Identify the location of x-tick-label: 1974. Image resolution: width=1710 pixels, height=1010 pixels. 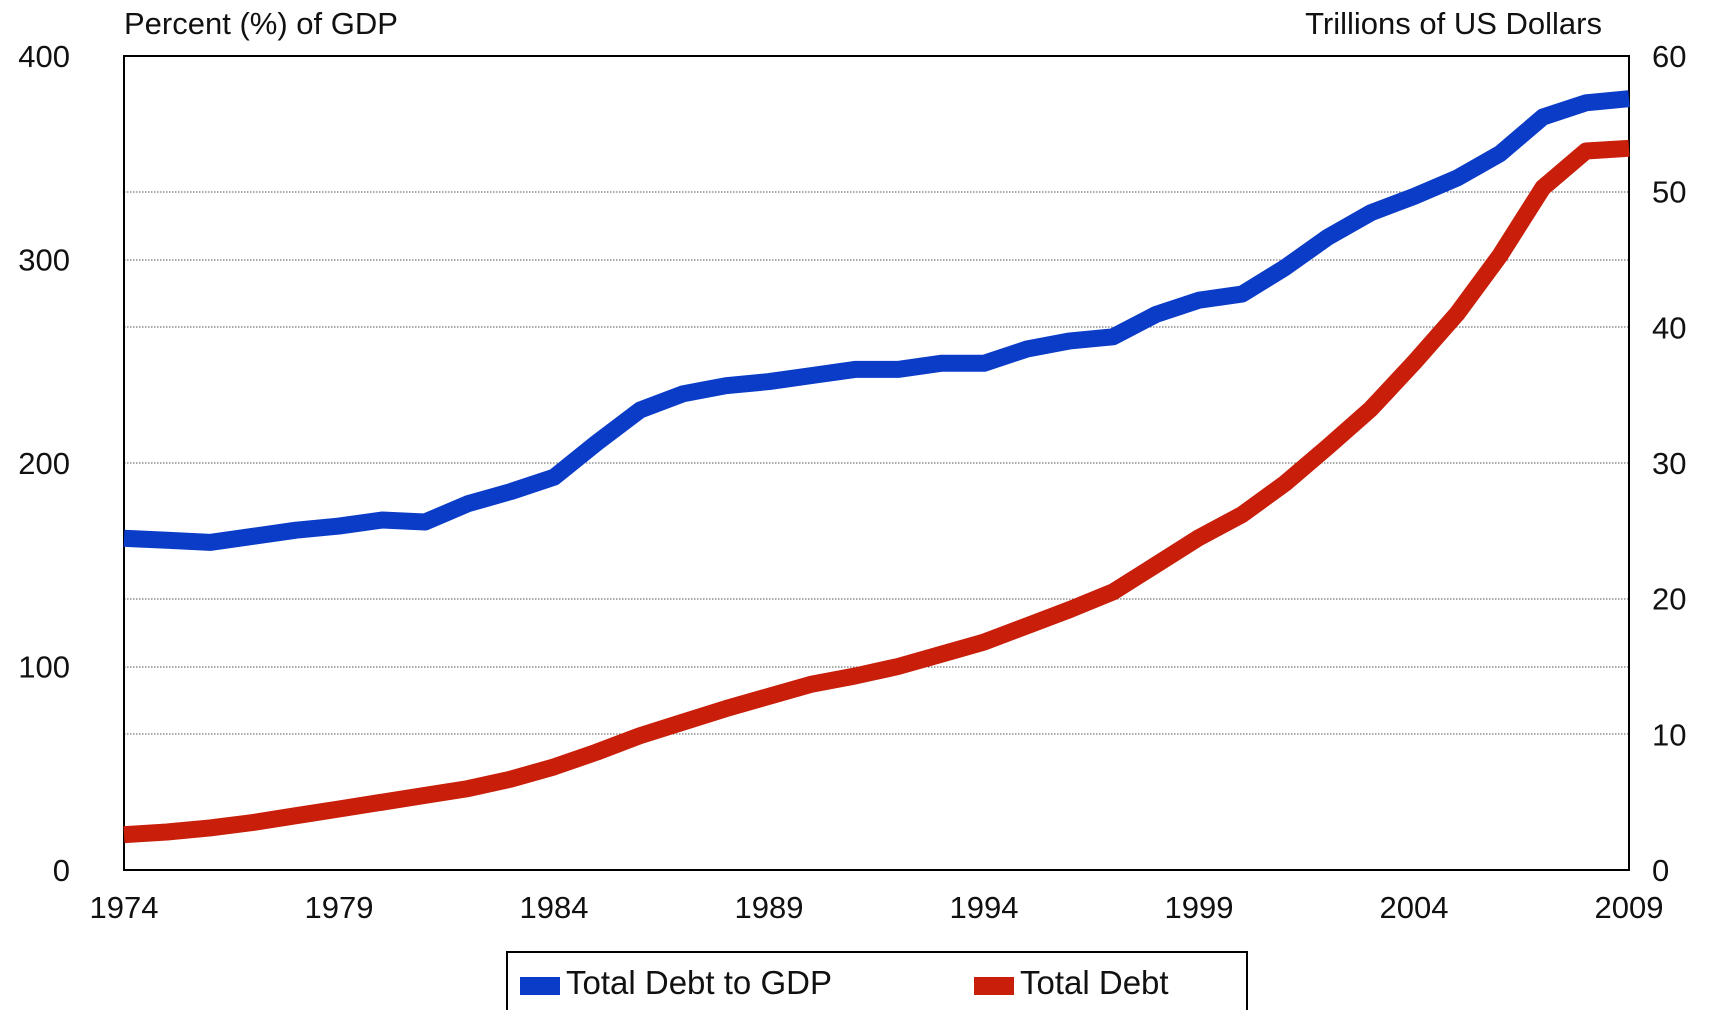
(124, 907).